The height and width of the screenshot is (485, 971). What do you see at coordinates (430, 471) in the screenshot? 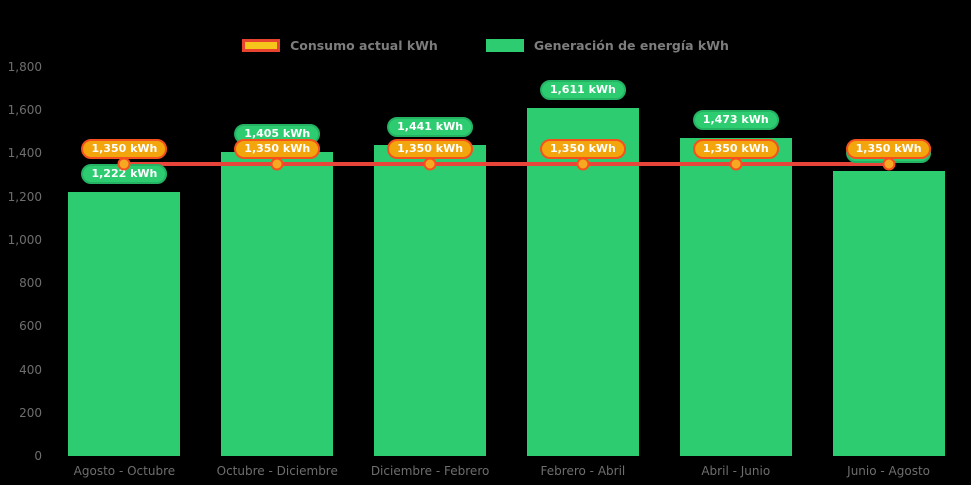
I see `x-axis-category-label: Diciembre - Febrero` at bounding box center [430, 471].